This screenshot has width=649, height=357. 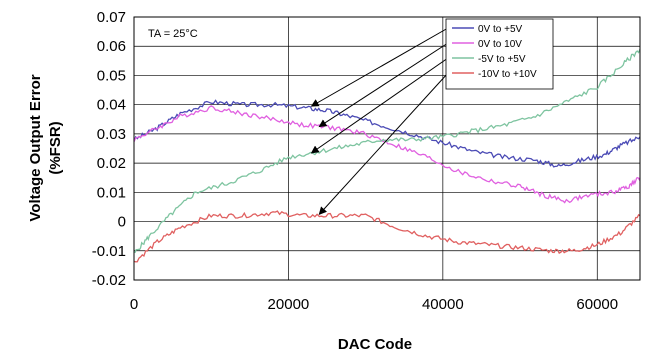 I want to click on y-tick-label: 0.03, so click(x=111, y=134).